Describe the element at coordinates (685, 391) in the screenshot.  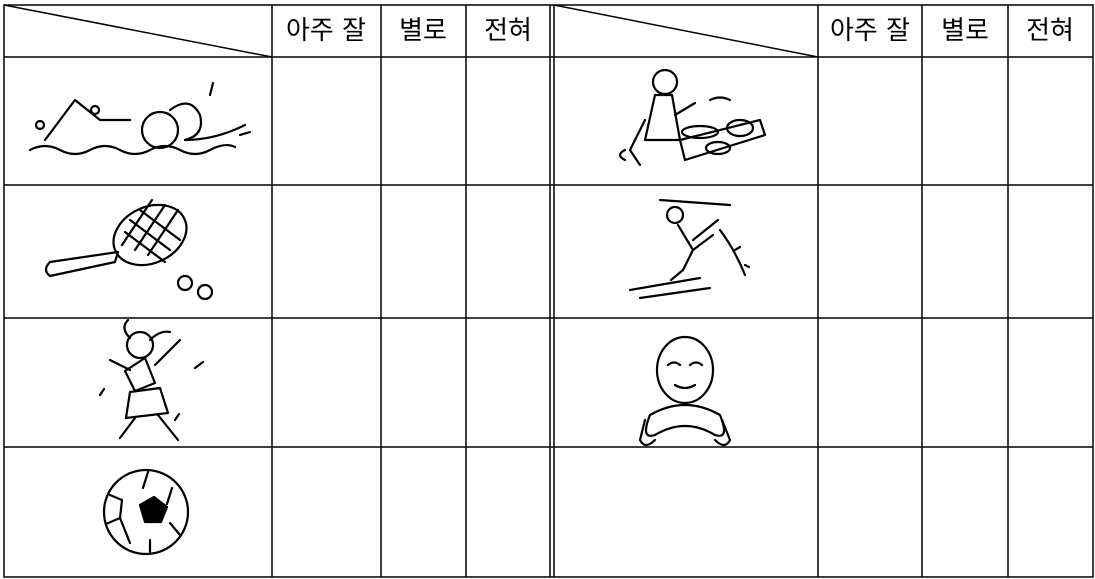
I see `driving-icon` at that location.